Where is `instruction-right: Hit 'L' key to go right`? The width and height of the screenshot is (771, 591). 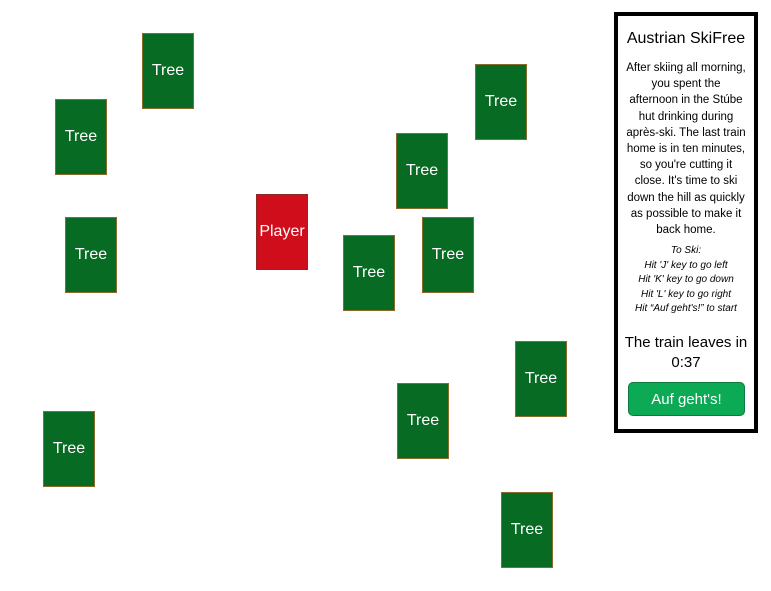 instruction-right: Hit 'L' key to go right is located at coordinates (686, 294).